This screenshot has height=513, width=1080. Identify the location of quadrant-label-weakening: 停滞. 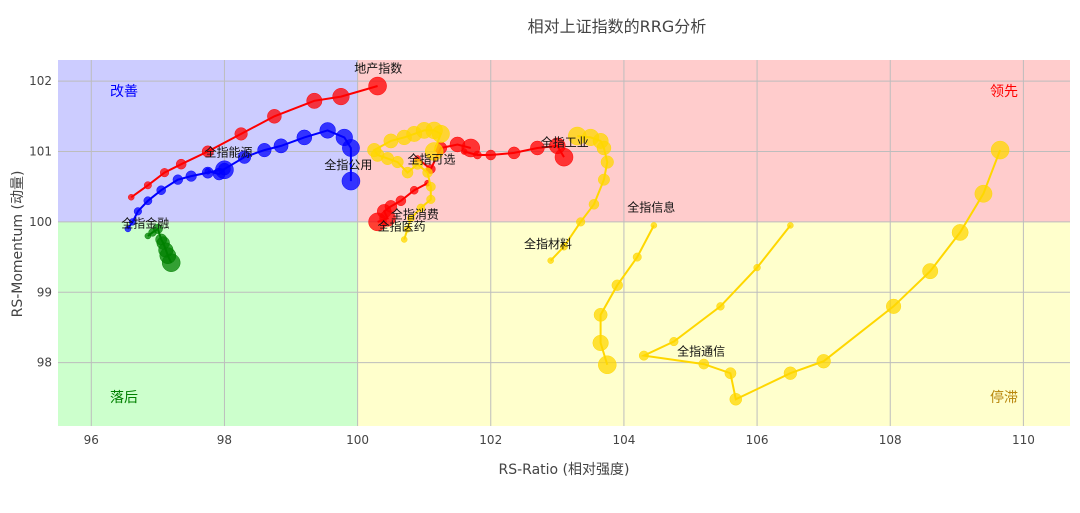
(1004, 397).